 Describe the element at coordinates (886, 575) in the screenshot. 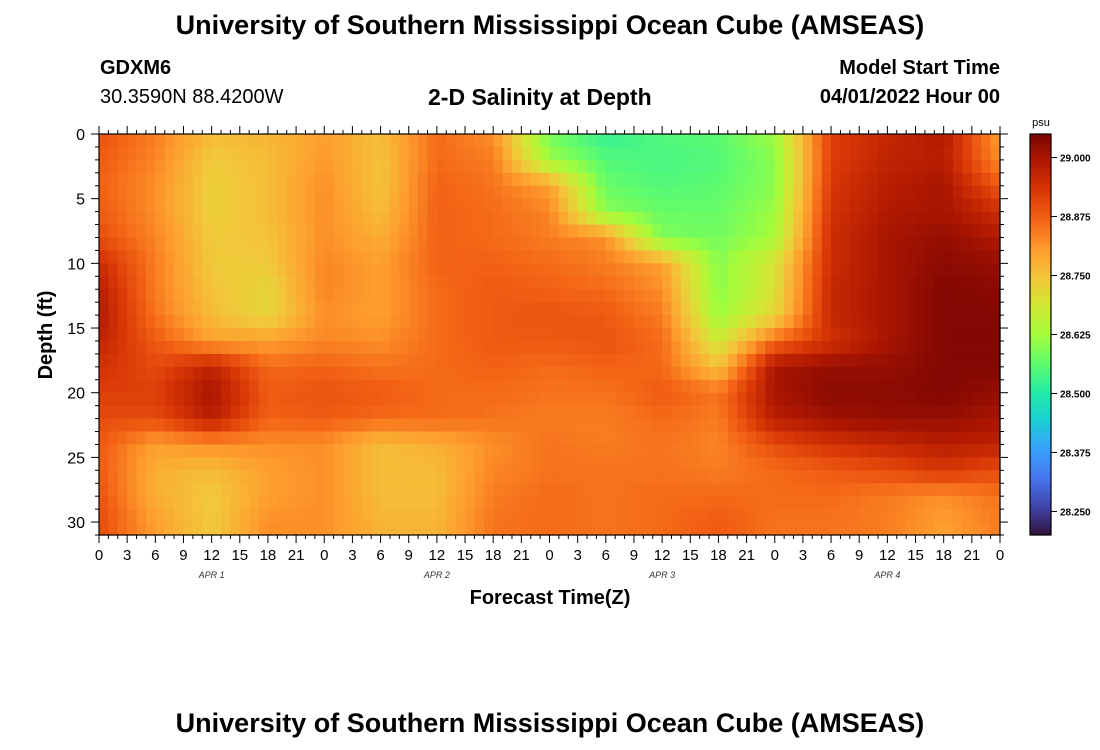

I see `day-label: APR 4` at that location.